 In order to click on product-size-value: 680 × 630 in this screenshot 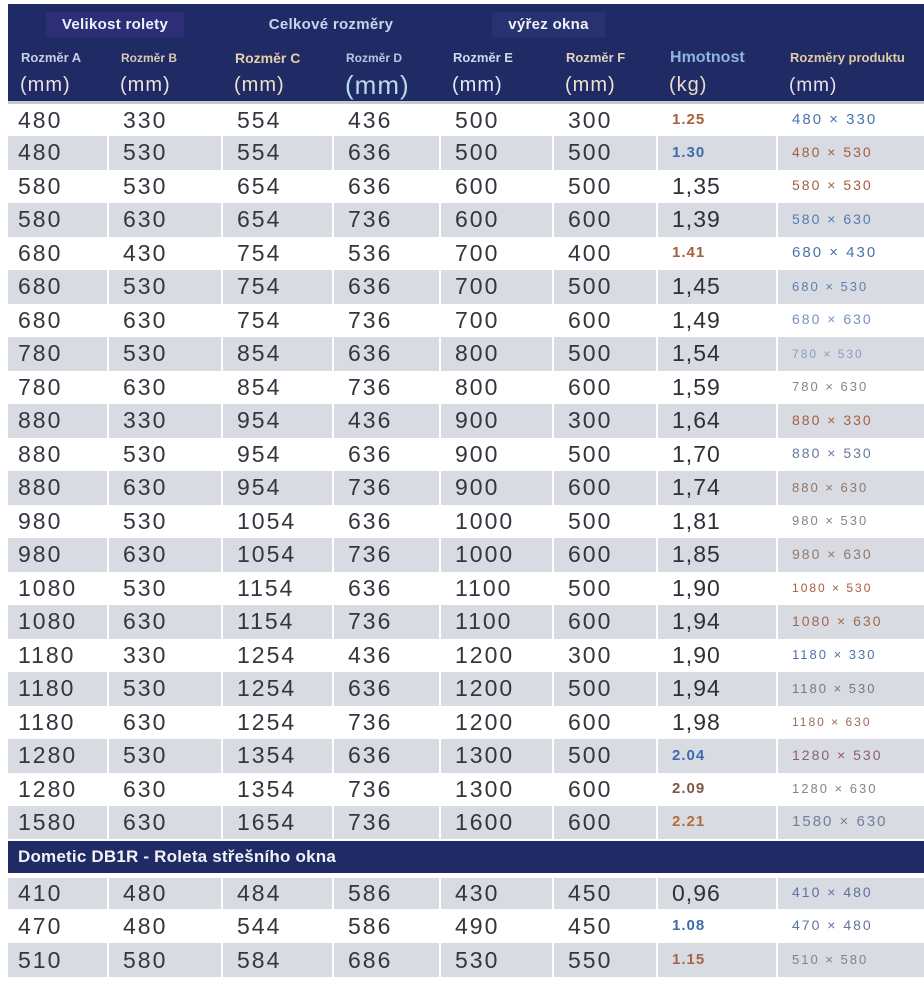, I will do `click(832, 319)`.